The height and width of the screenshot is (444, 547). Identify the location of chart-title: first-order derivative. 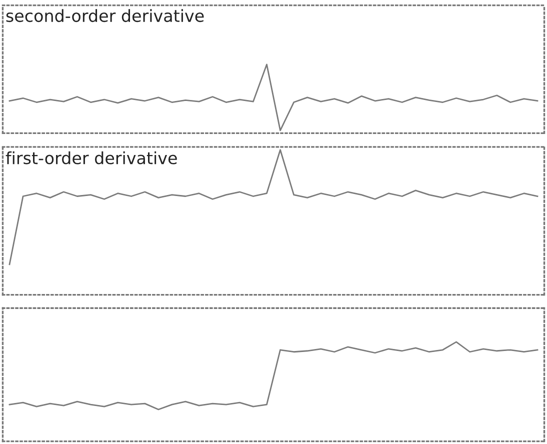
(91, 157).